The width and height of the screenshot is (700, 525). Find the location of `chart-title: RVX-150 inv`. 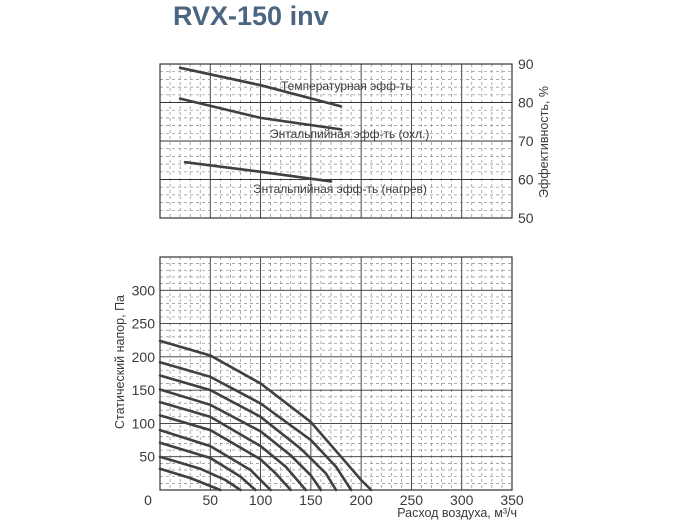

chart-title: RVX-150 inv is located at coordinates (251, 16).